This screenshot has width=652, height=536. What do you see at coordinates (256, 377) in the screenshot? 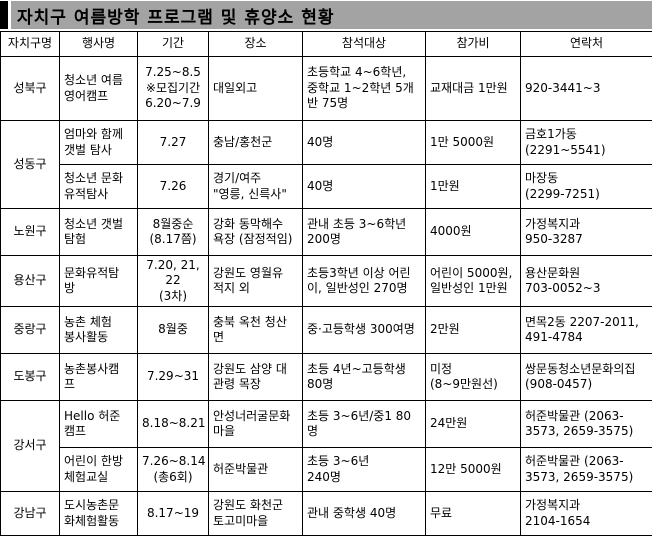
I see `cell-place: 강원도 삼양 대 관령 목장` at bounding box center [256, 377].